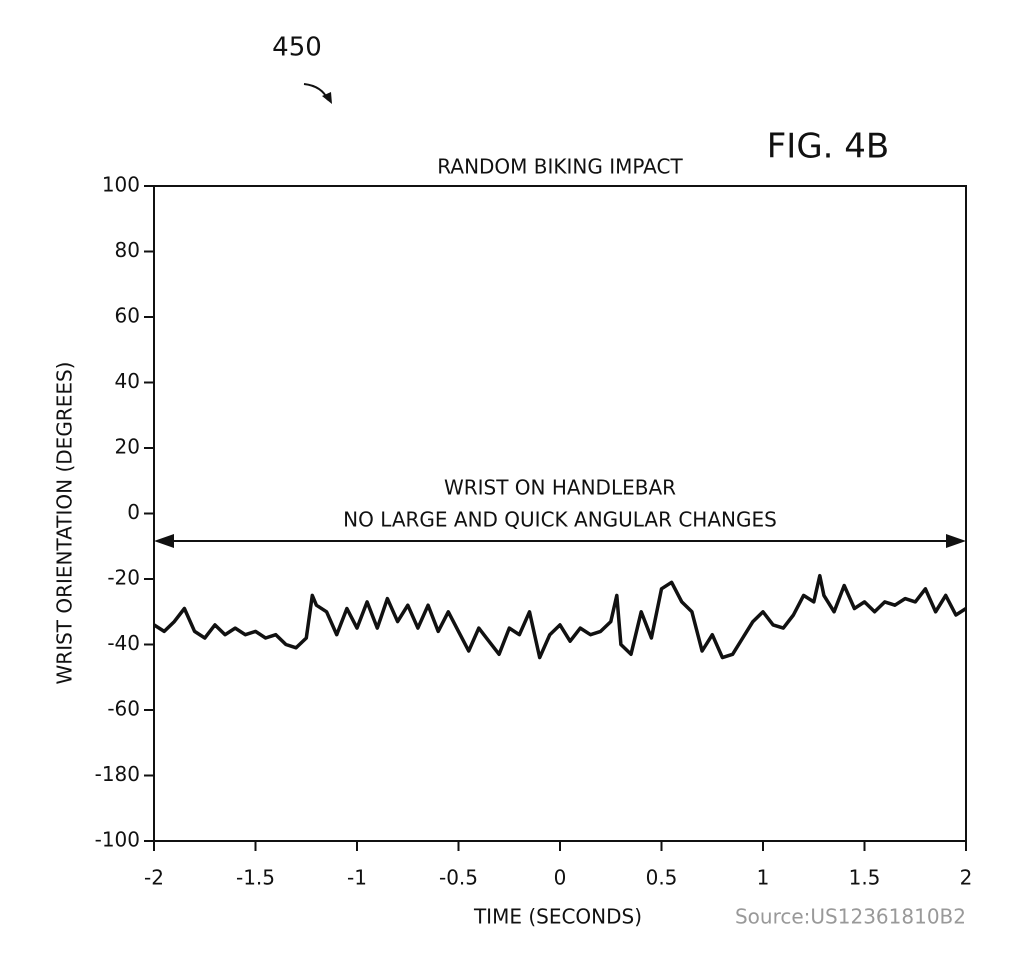 This screenshot has height=953, width=1024. What do you see at coordinates (121, 185) in the screenshot?
I see `y-tick-label: 100` at bounding box center [121, 185].